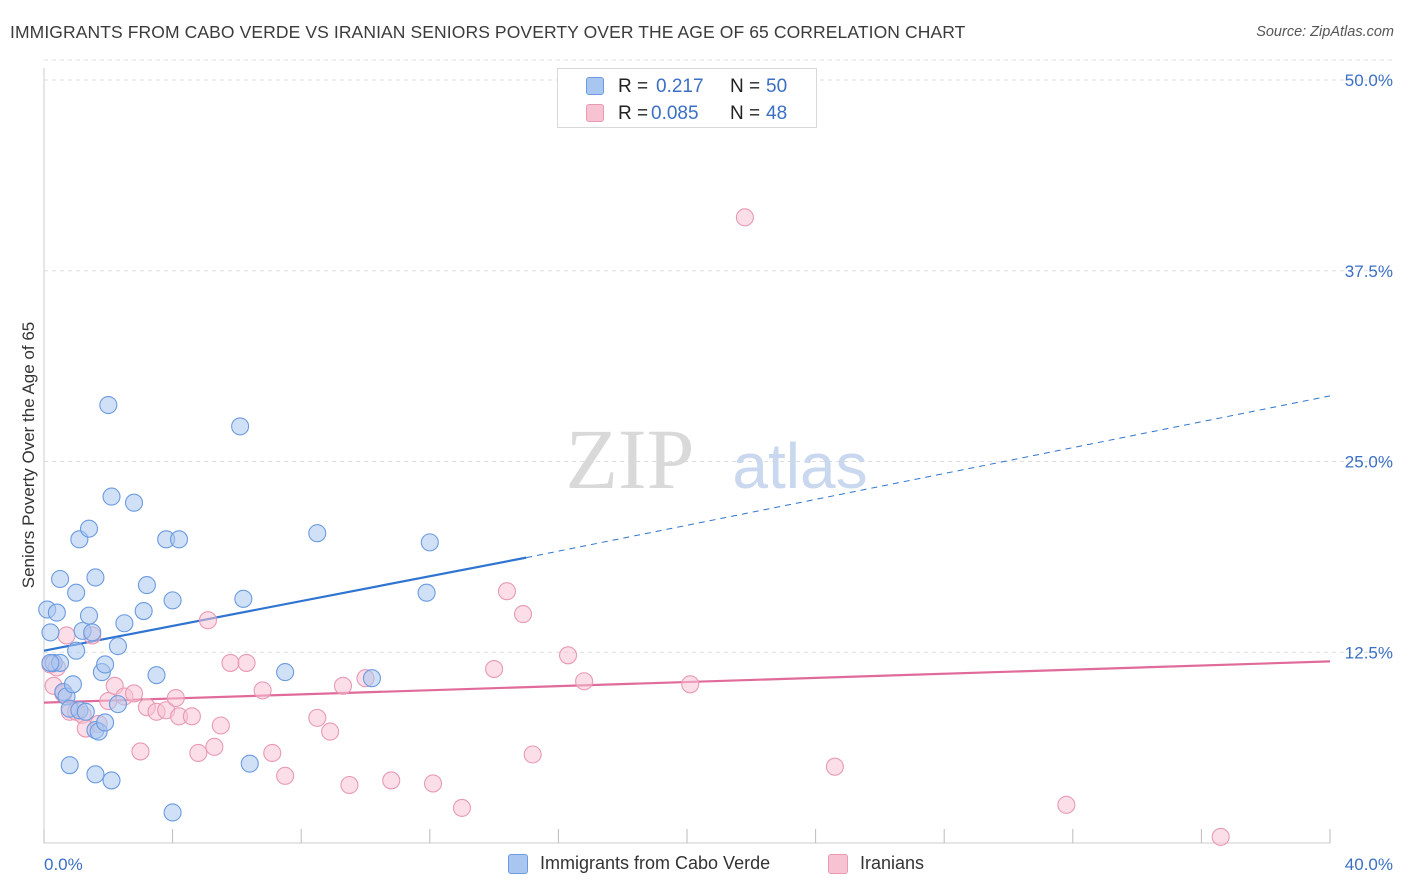 The width and height of the screenshot is (1406, 892). I want to click on legend-row-blue: R = 0.217 N = 50, so click(687, 87).